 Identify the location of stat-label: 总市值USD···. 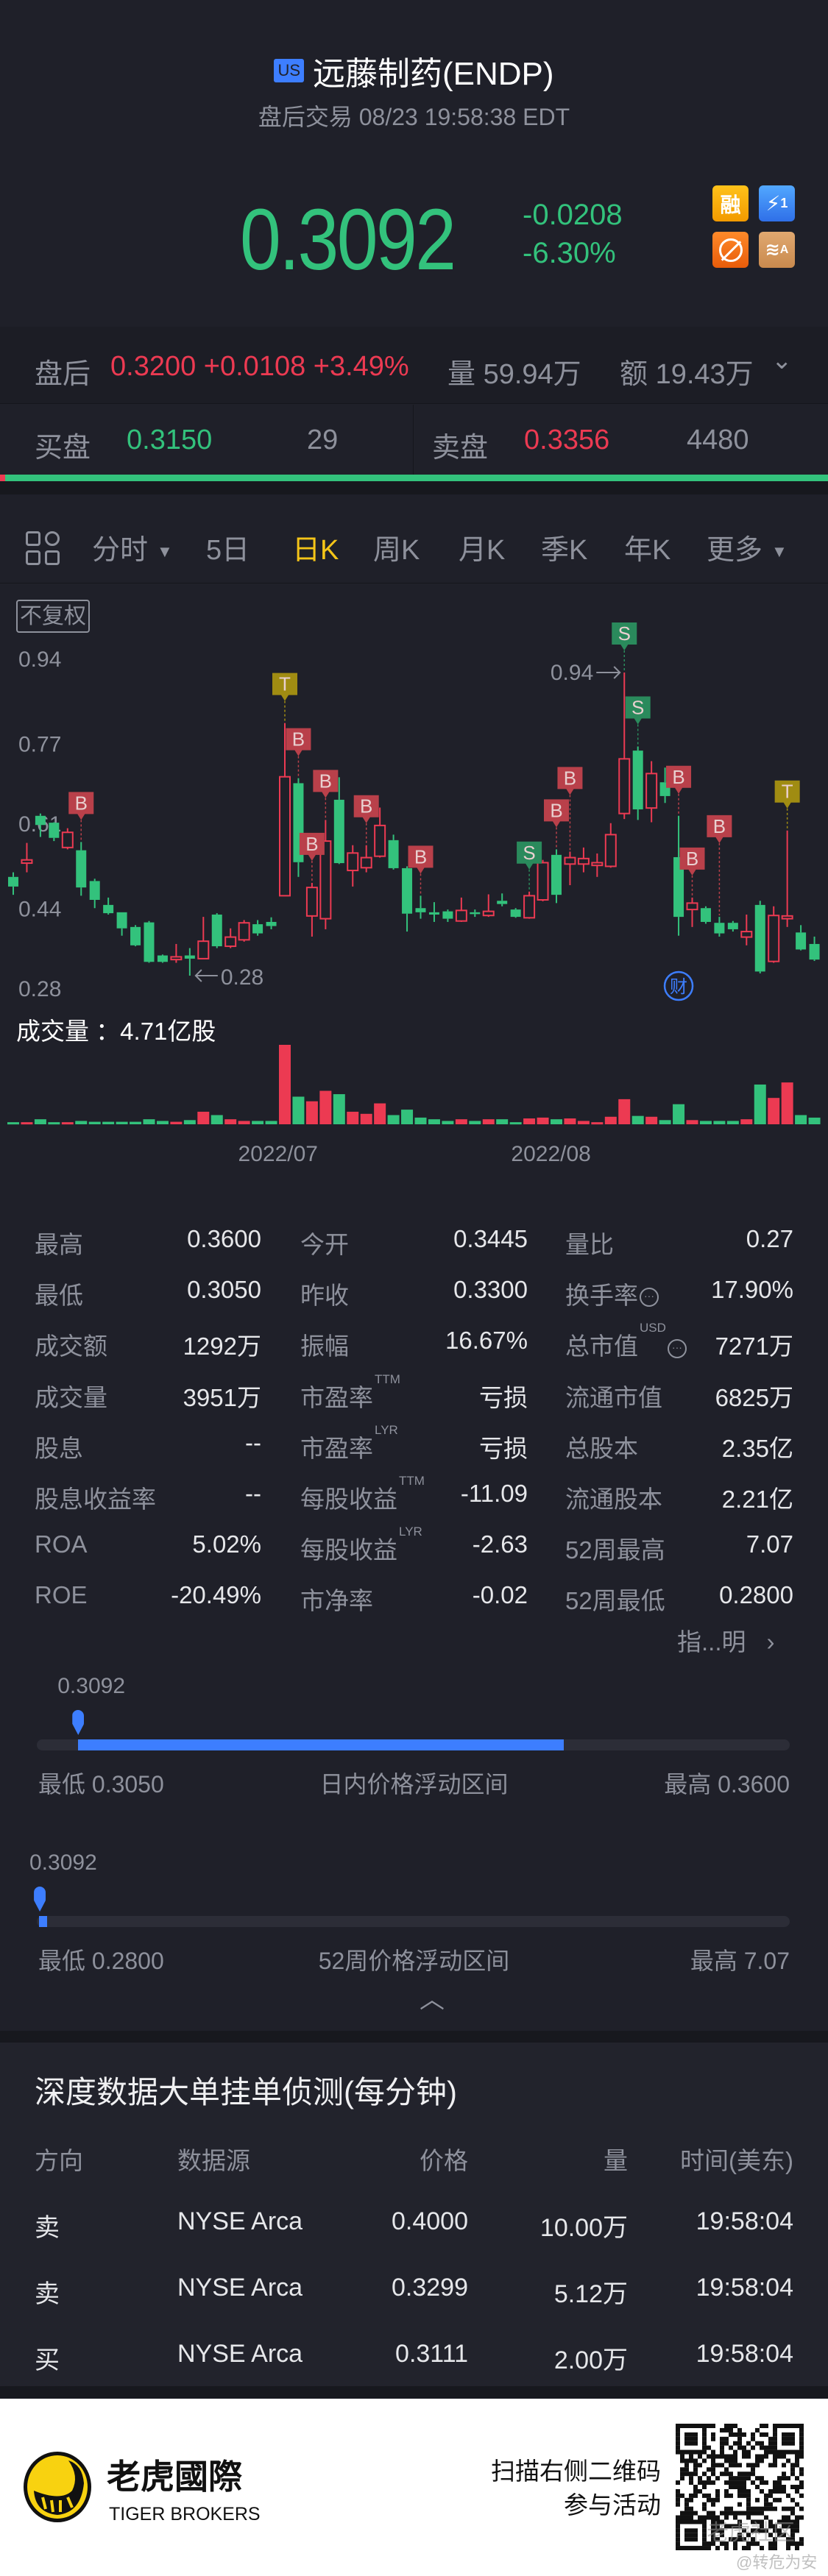
(626, 1341).